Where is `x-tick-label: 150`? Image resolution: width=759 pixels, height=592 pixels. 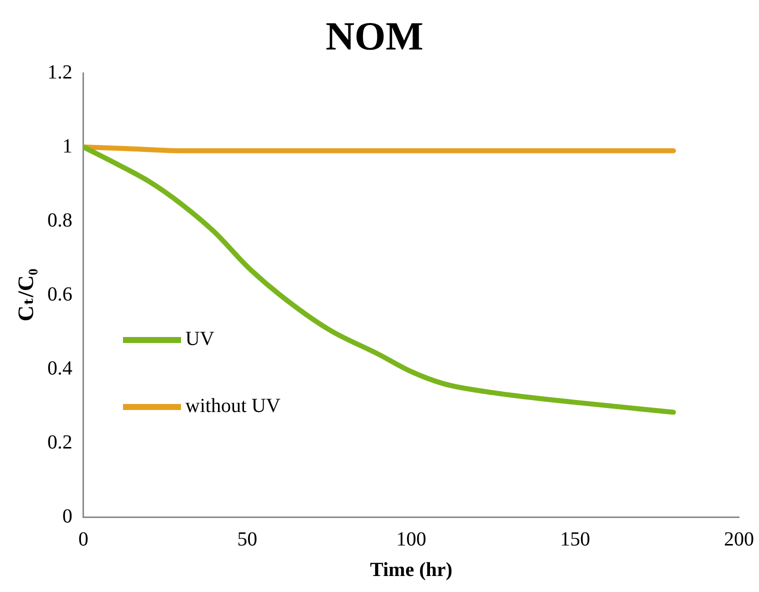
x-tick-label: 150 is located at coordinates (575, 539).